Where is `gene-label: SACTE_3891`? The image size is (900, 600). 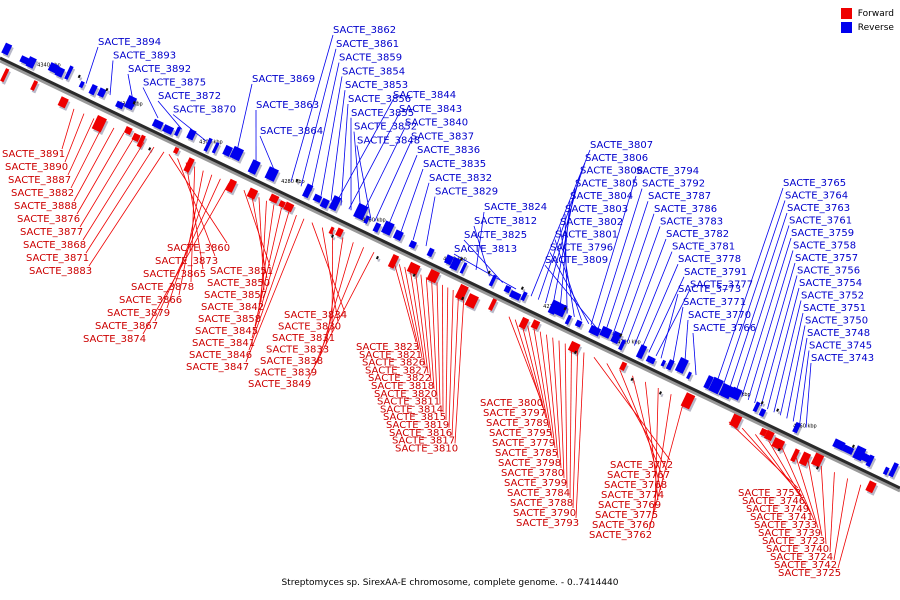 gene-label: SACTE_3891 is located at coordinates (33, 154).